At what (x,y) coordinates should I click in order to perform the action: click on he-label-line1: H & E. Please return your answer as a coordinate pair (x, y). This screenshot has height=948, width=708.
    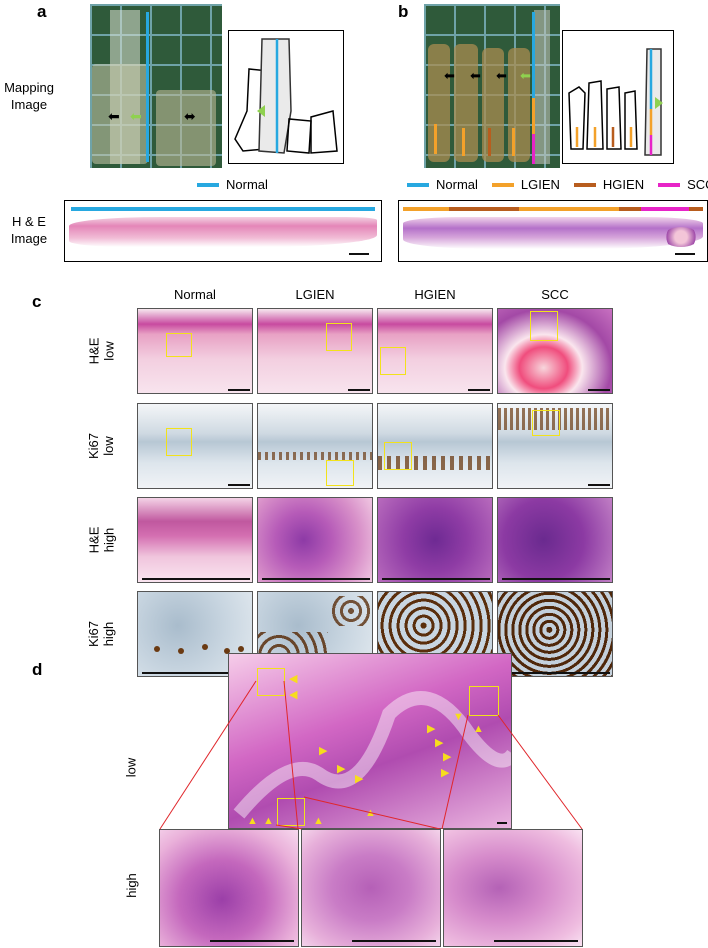
    Looking at the image, I should click on (29, 221).